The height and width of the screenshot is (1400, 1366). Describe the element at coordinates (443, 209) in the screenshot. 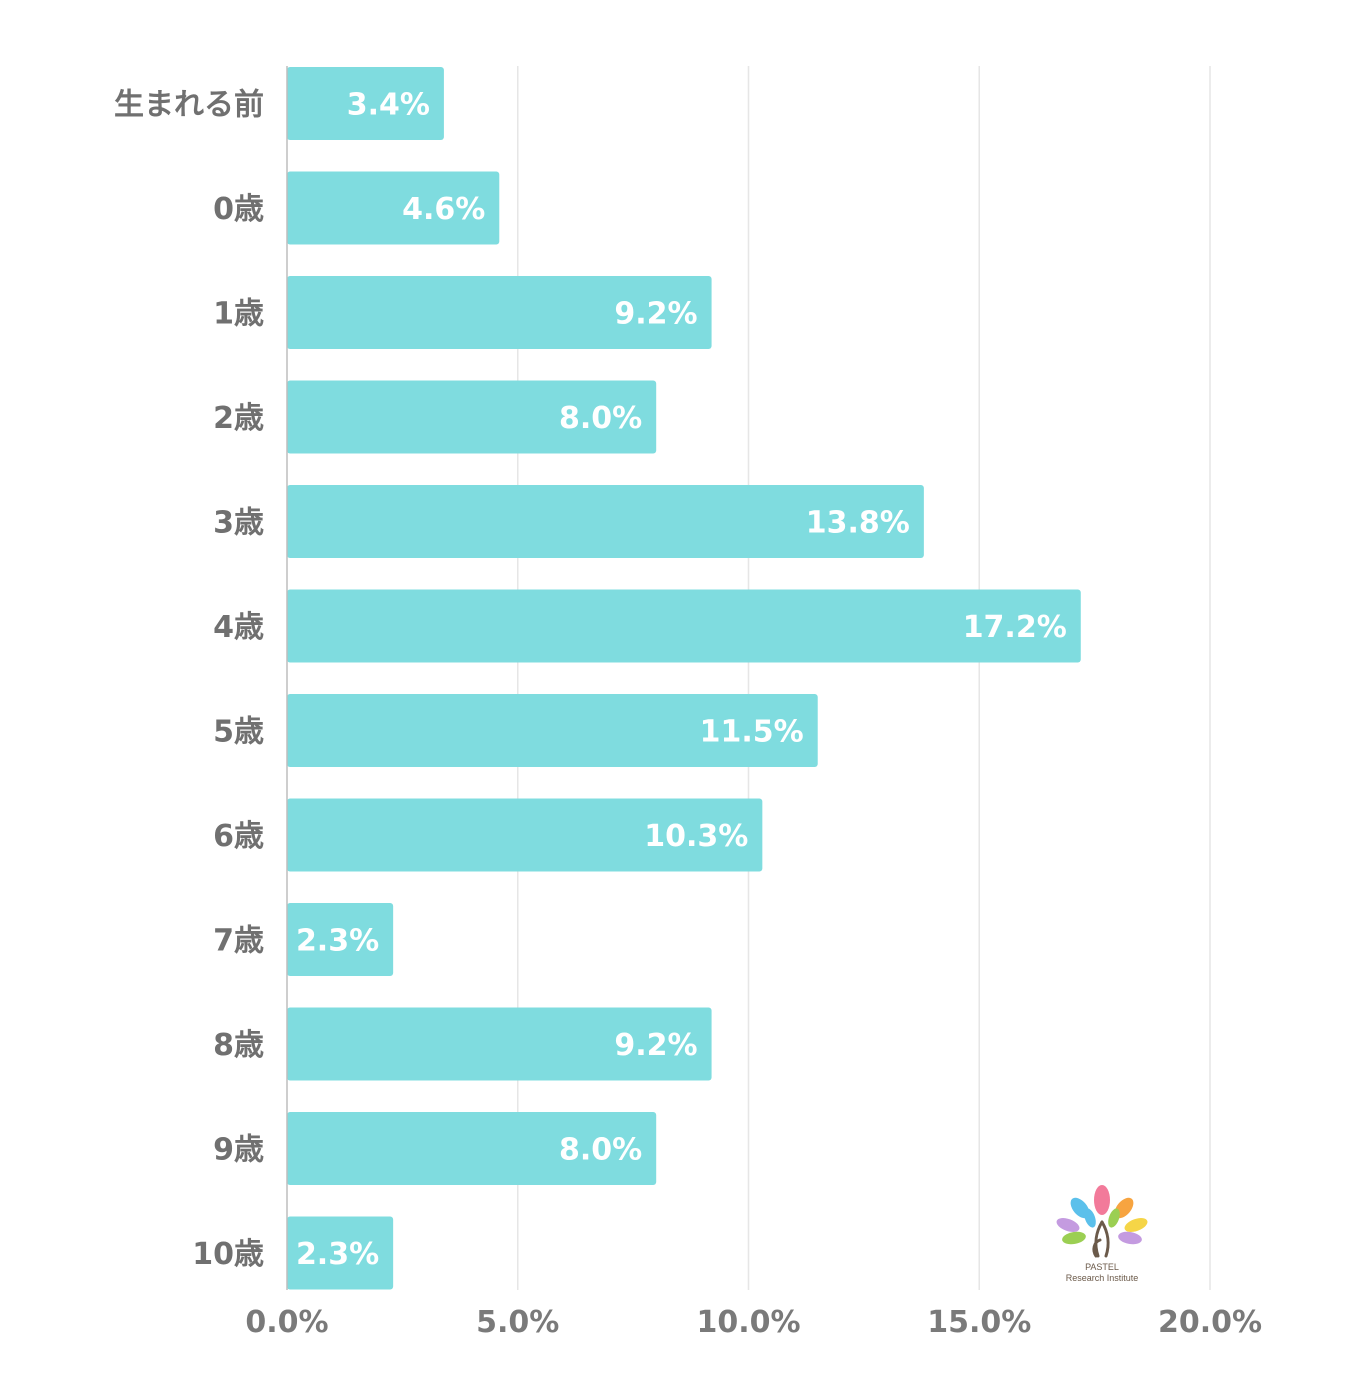

I see `data-label: 4.6%` at that location.